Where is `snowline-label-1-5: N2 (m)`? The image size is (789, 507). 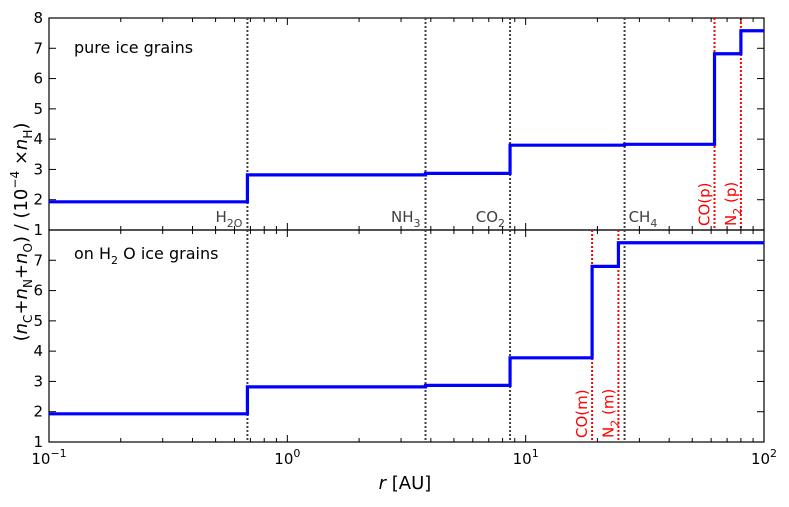 snowline-label-1-5: N2 (m) is located at coordinates (610, 413).